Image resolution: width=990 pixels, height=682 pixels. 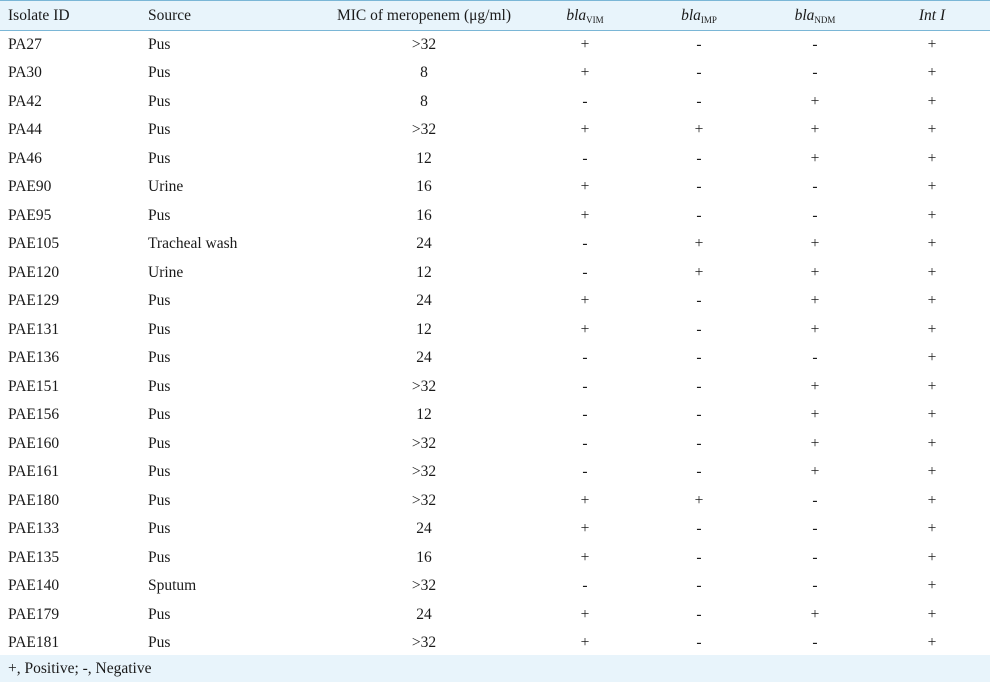 What do you see at coordinates (172, 586) in the screenshot?
I see `cell-source: Sputum` at bounding box center [172, 586].